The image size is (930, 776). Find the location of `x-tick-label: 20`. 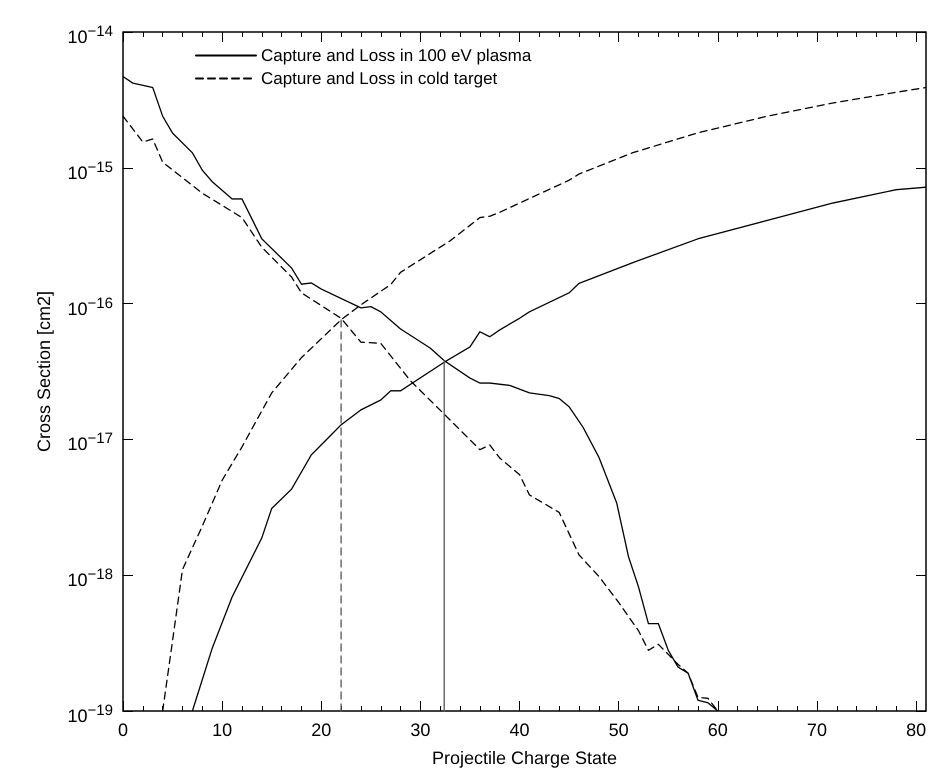

x-tick-label: 20 is located at coordinates (321, 730).